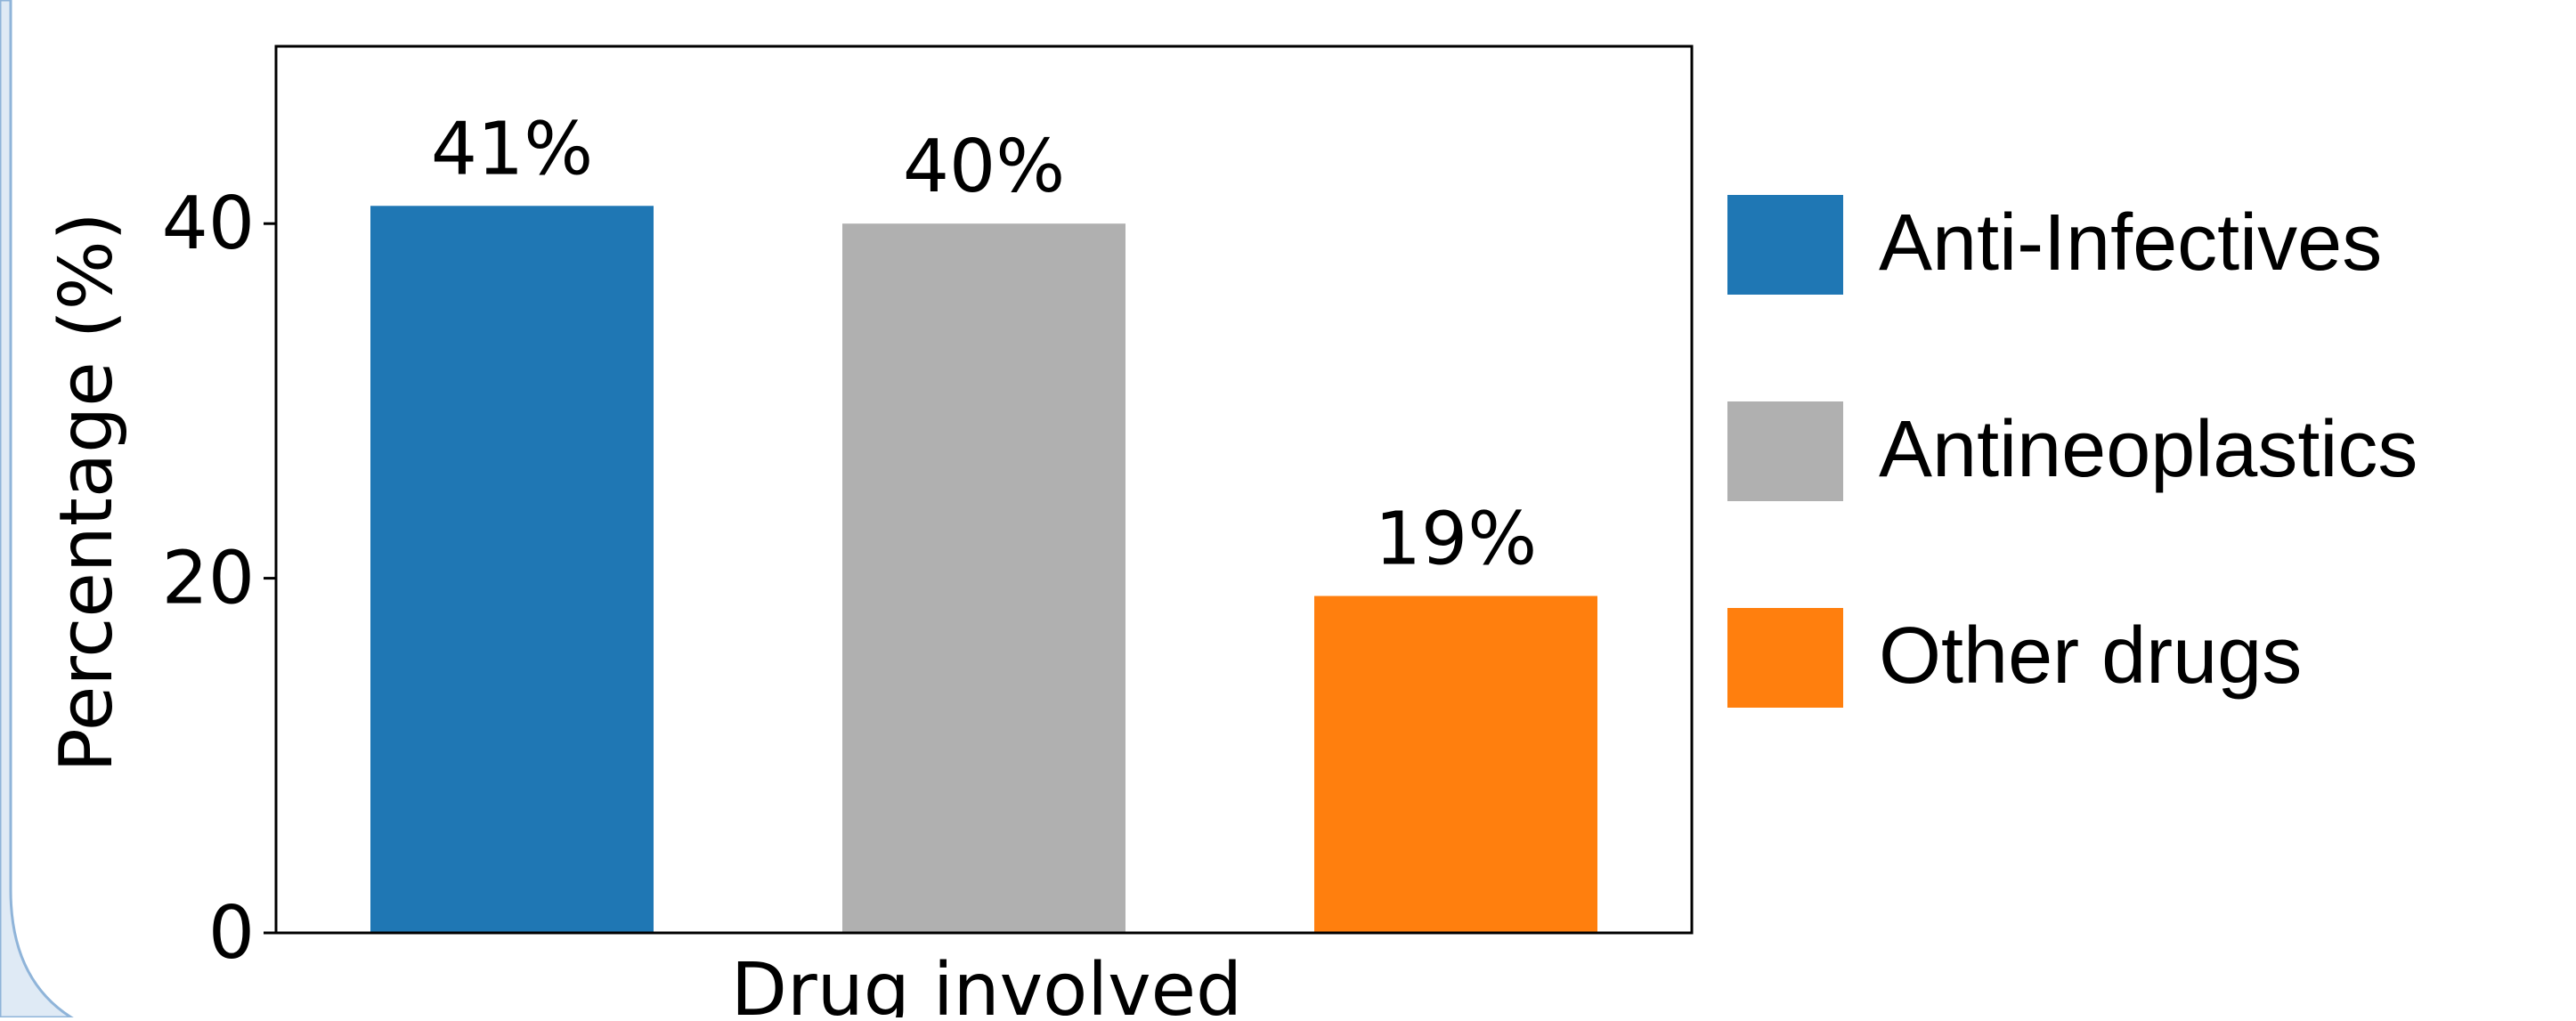 This screenshot has width=2576, height=1021. I want to click on x-axis-label: Drug involved, so click(986, 983).